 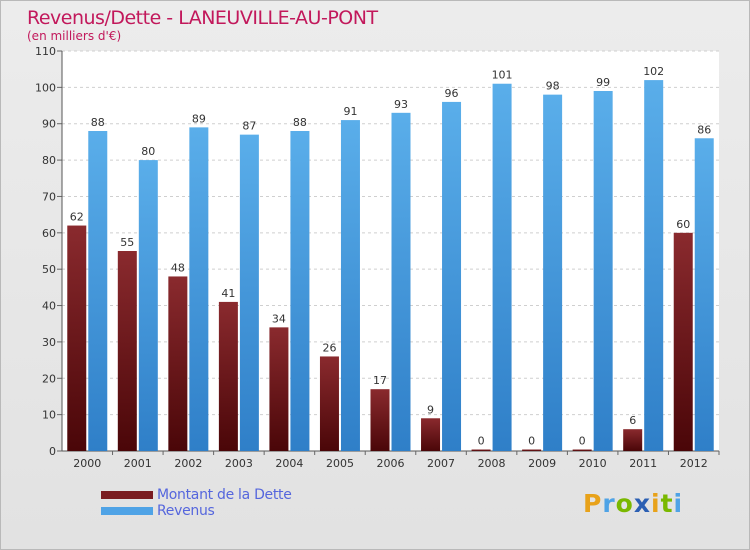 I want to click on chart-subtitle: (en milliers d'€), so click(x=74, y=36).